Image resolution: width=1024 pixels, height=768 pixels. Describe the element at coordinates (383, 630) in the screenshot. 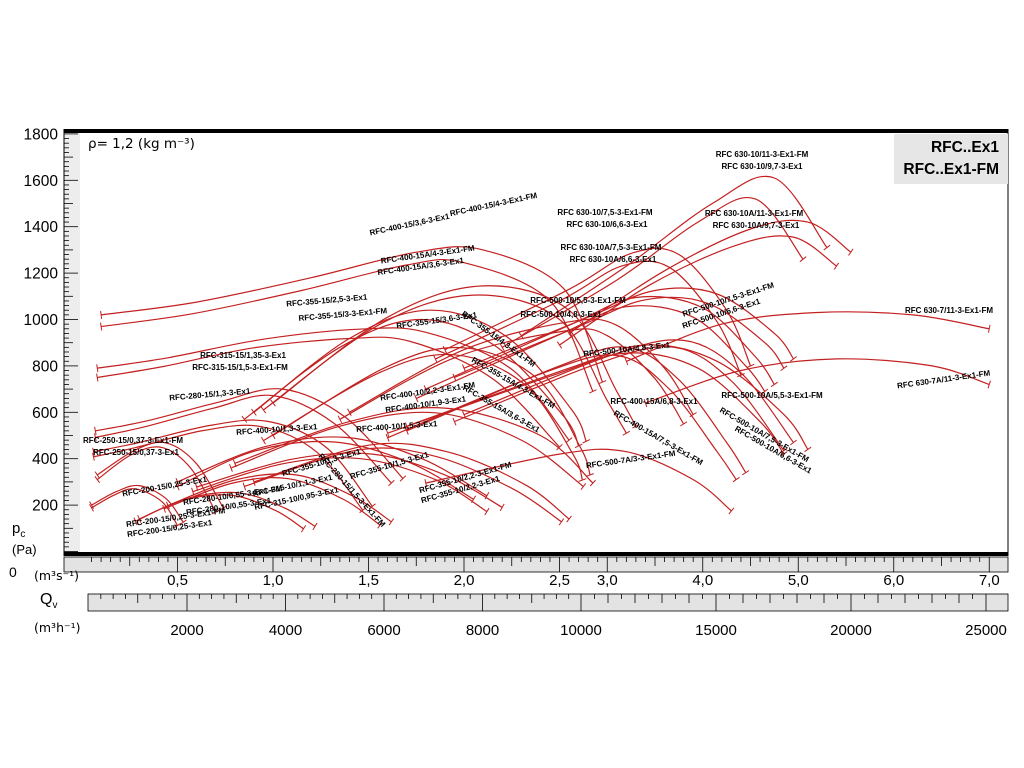

I see `m3h-tick-label: 6000` at that location.